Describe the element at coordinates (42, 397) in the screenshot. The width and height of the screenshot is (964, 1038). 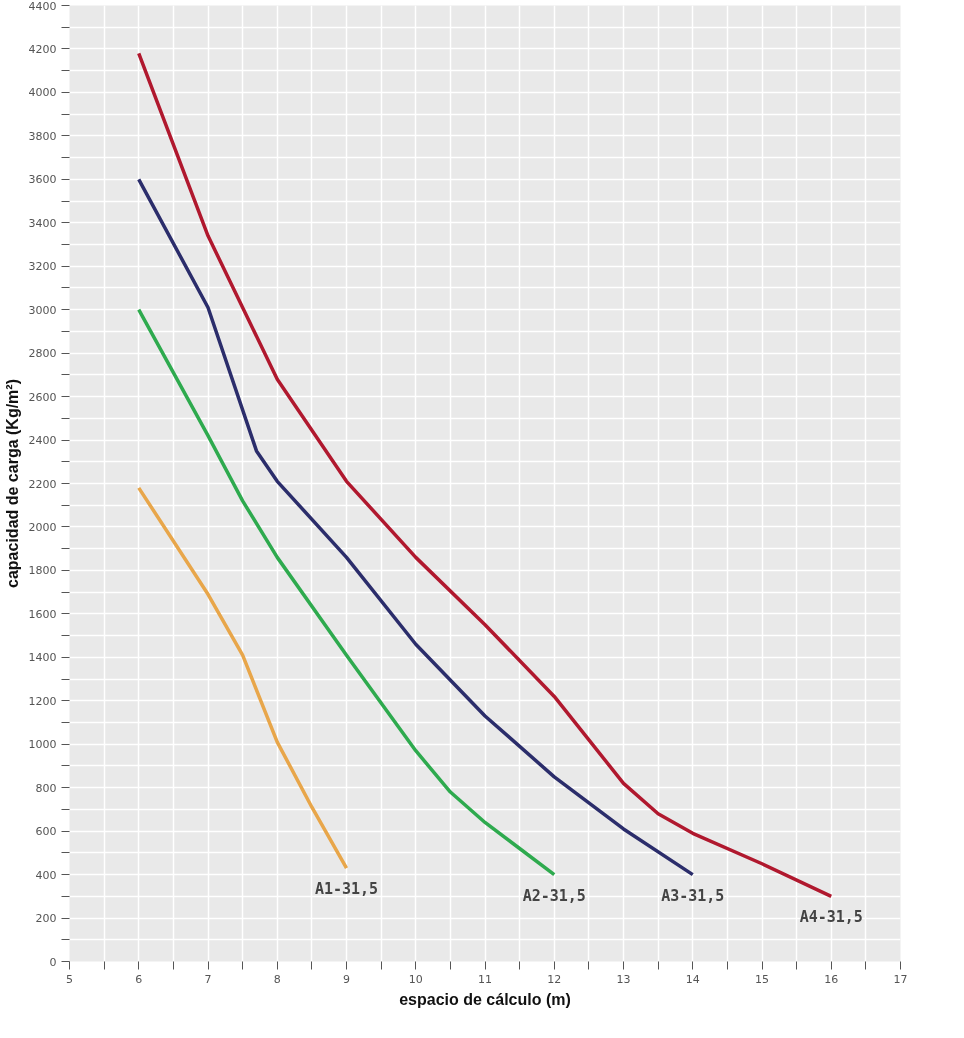
I see `y-tick-label: 2600` at that location.